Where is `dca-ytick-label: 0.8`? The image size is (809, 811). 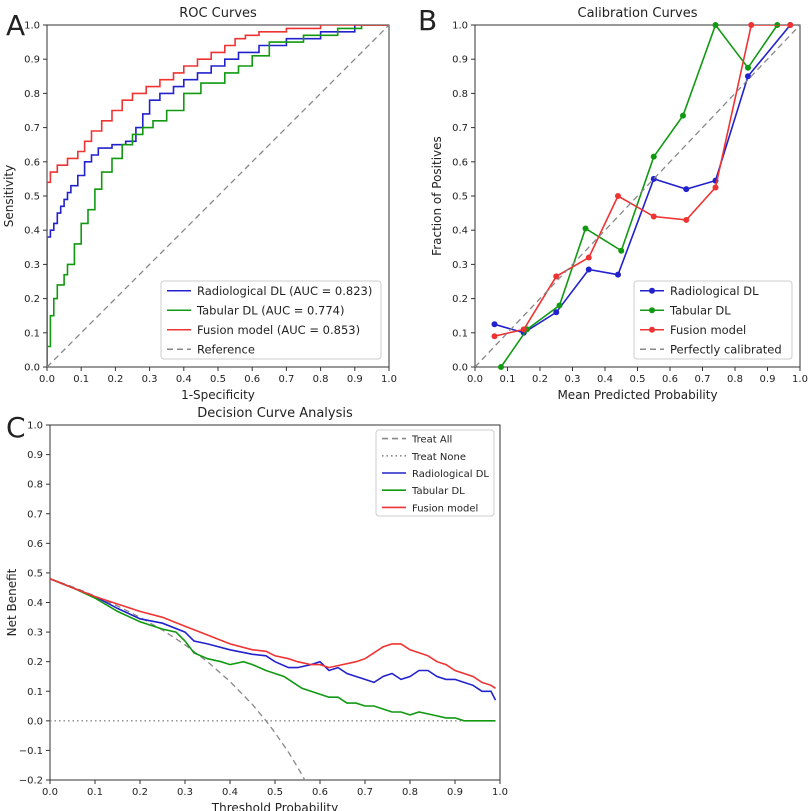 dca-ytick-label: 0.8 is located at coordinates (35, 485).